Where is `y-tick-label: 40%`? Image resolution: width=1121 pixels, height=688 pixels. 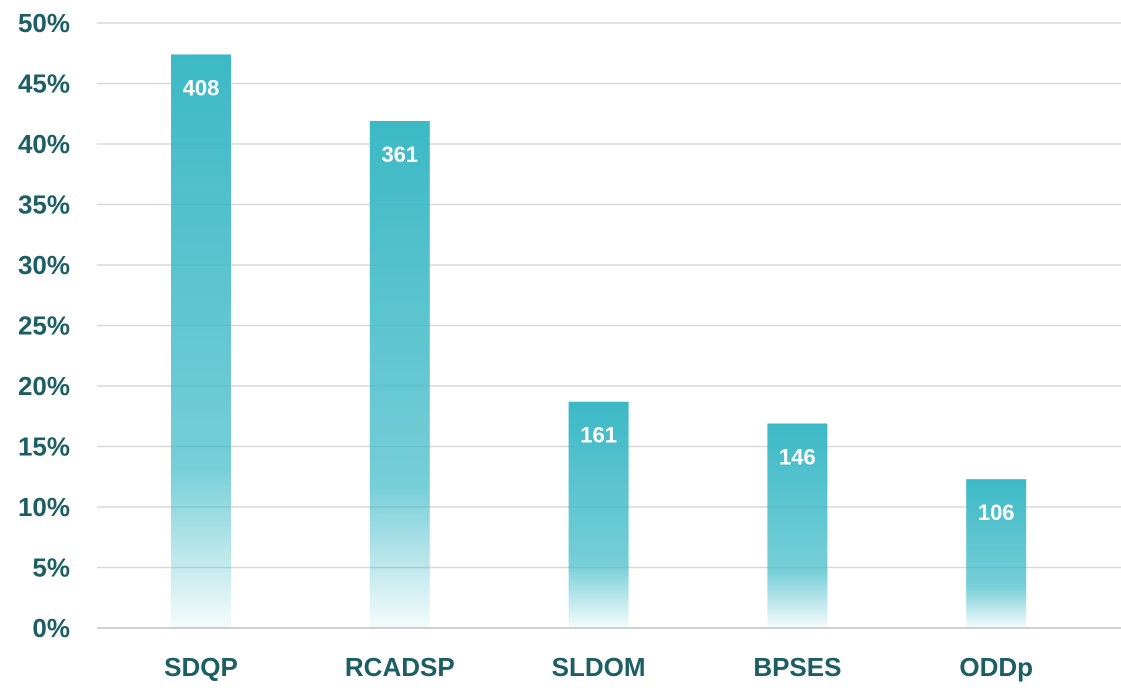
y-tick-label: 40% is located at coordinates (44, 144).